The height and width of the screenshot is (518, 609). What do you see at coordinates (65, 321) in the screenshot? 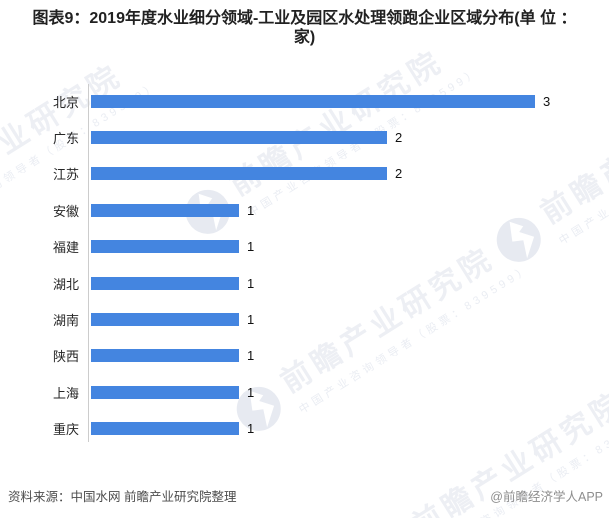
I see `category-label: 湖南` at bounding box center [65, 321].